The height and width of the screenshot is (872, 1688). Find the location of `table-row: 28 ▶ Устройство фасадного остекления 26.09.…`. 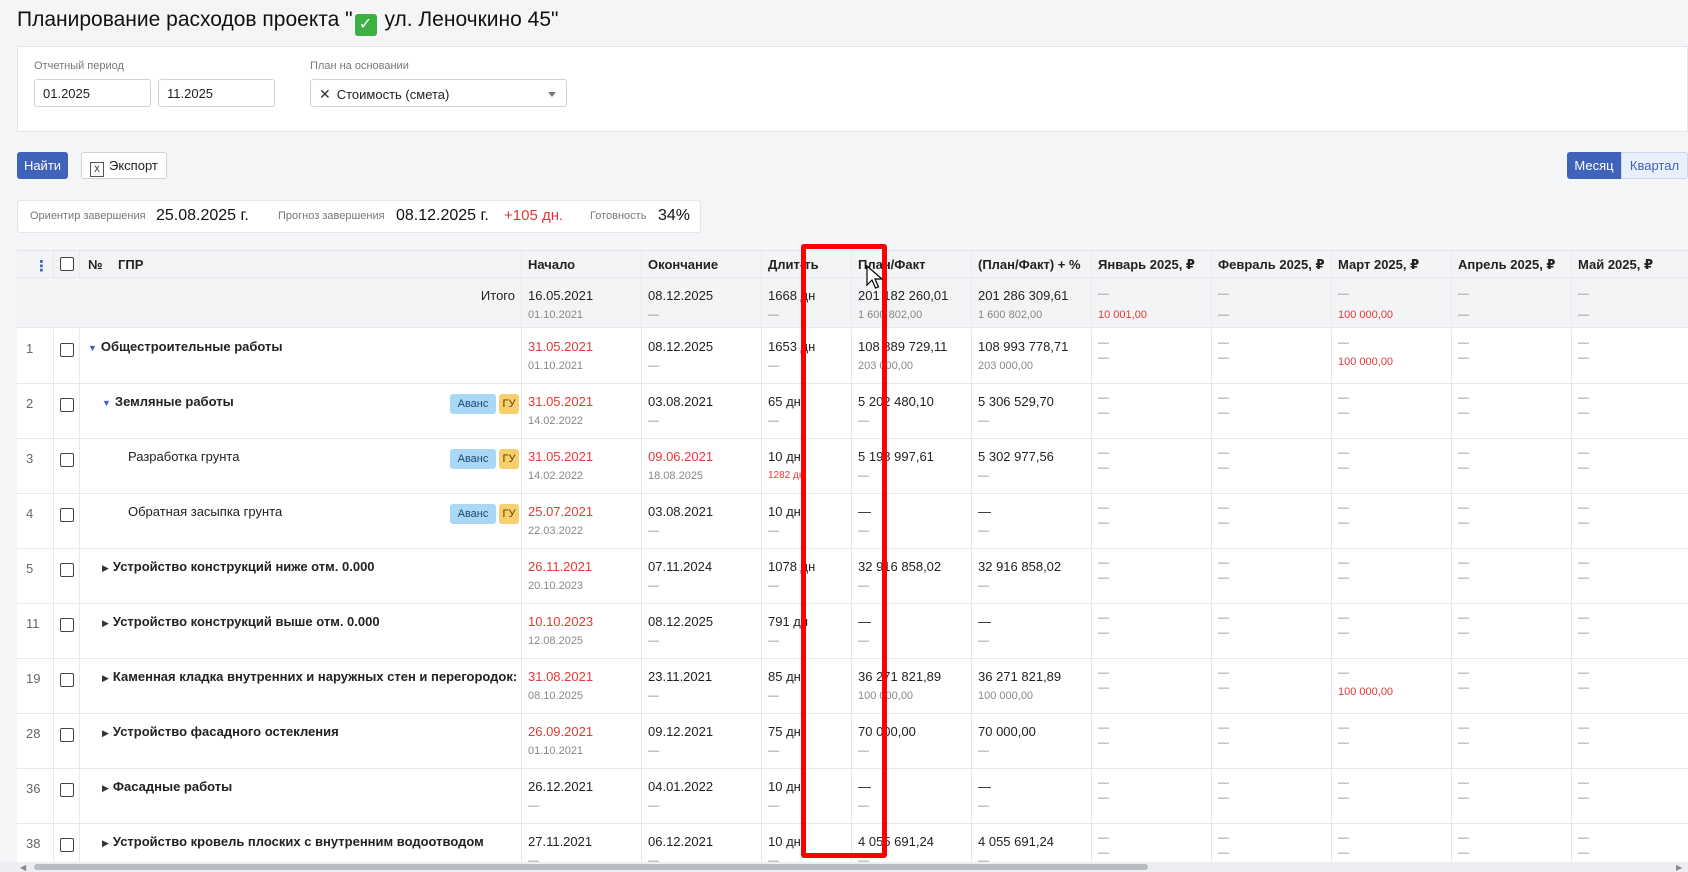

table-row: 28 ▶ Устройство фасадного остекления 26.09.… is located at coordinates (852, 741).